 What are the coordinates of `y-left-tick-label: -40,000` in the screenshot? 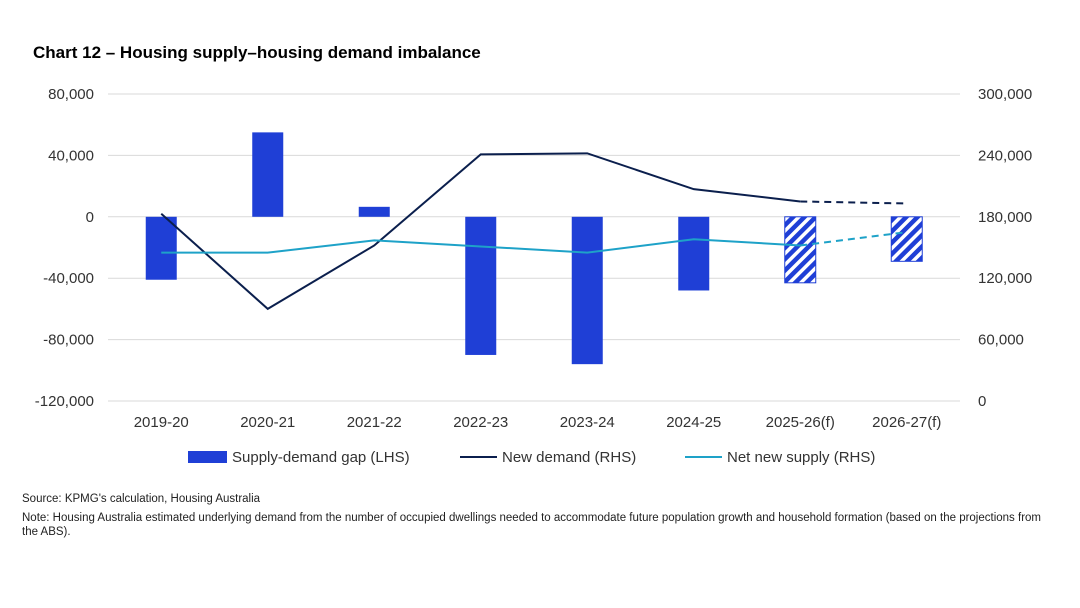 It's located at (68, 278).